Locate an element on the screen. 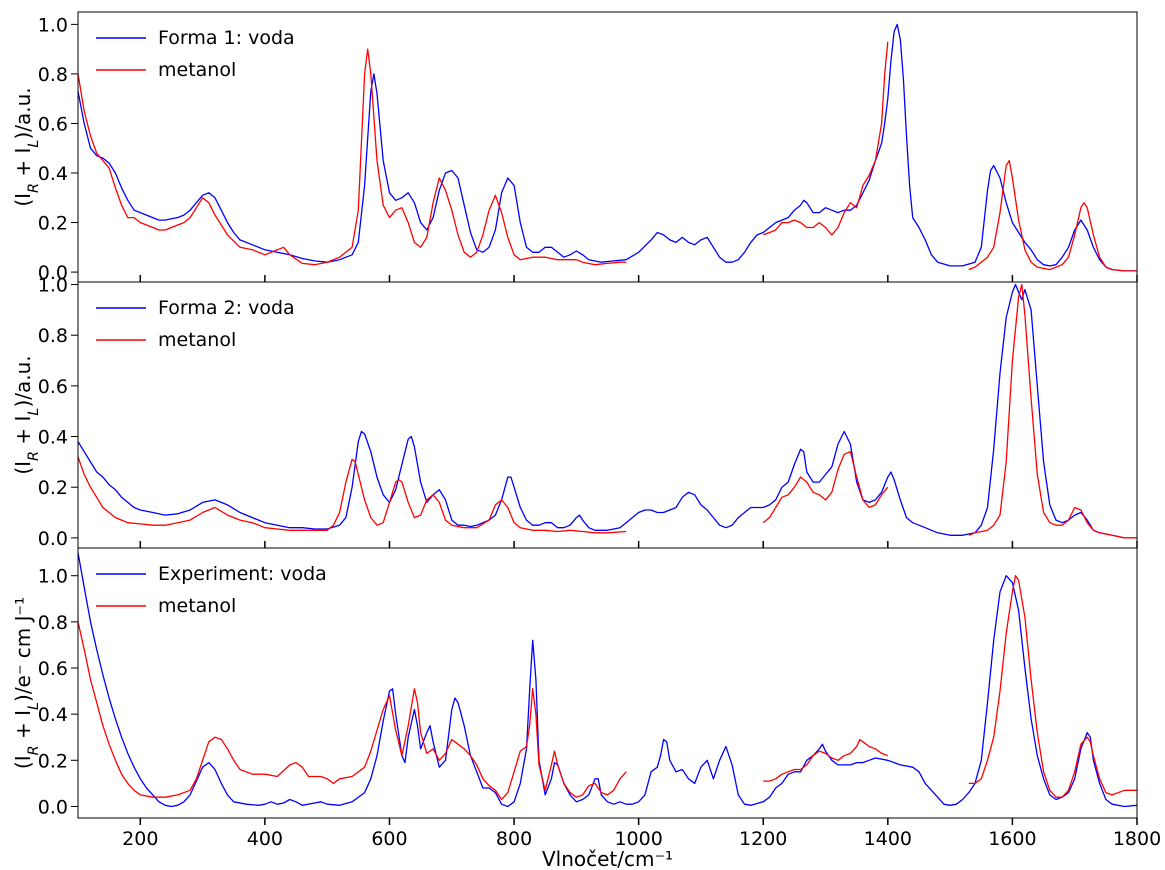 This screenshot has height=870, width=1165. x-tick-label: 1800 is located at coordinates (1137, 839).